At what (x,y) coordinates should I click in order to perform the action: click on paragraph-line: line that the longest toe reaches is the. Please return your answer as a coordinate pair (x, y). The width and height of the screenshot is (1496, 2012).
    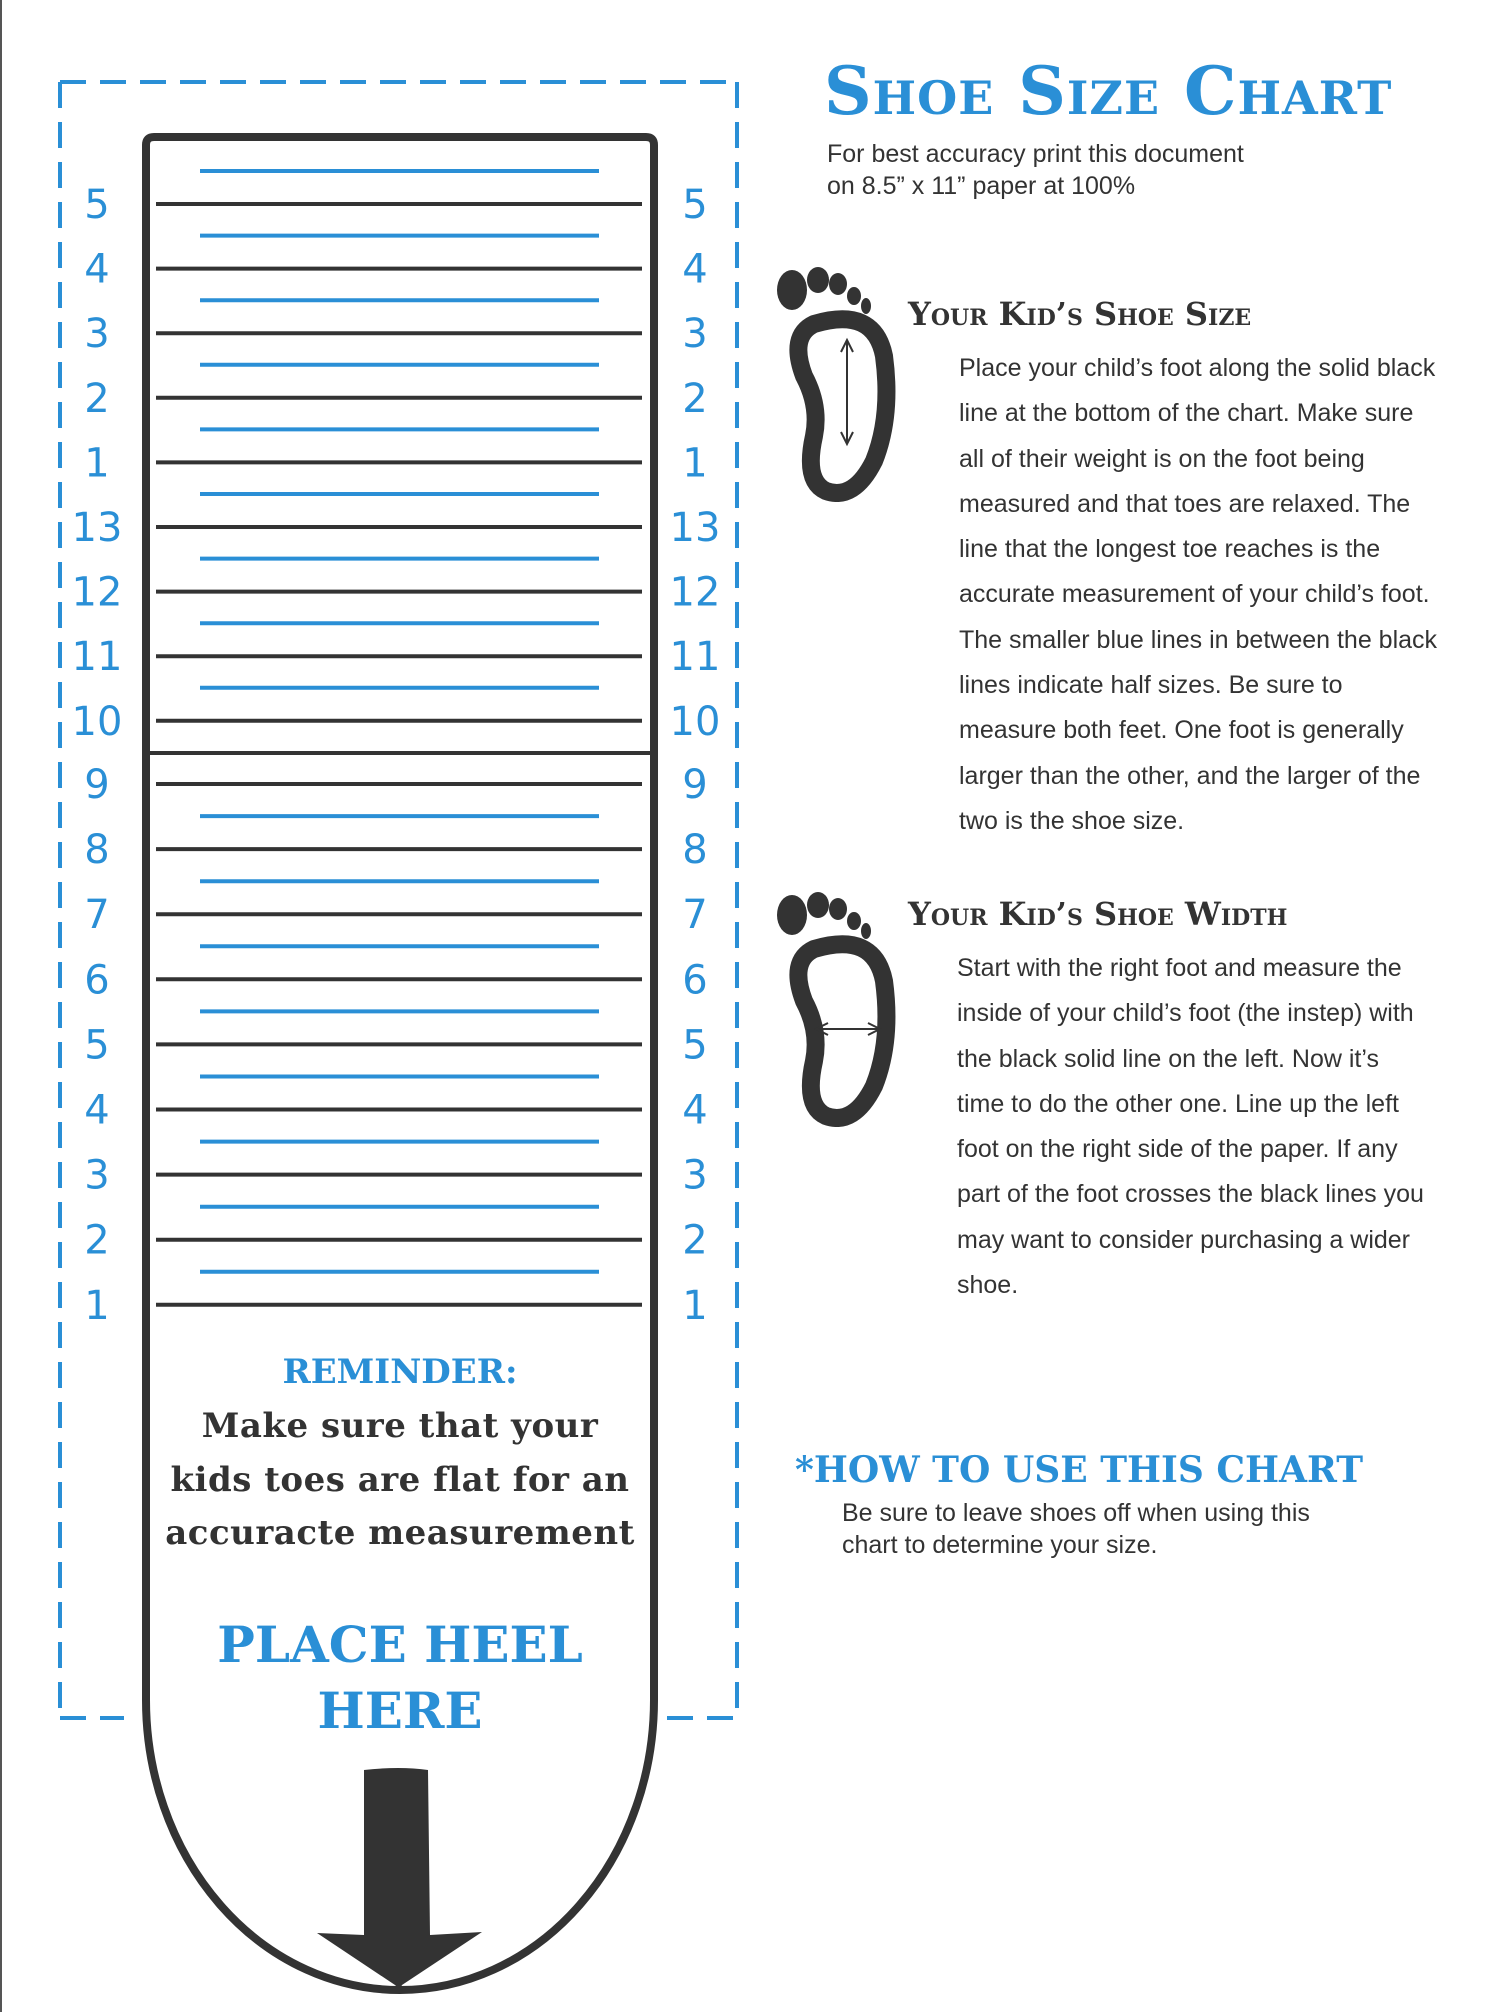
    Looking at the image, I should click on (1170, 549).